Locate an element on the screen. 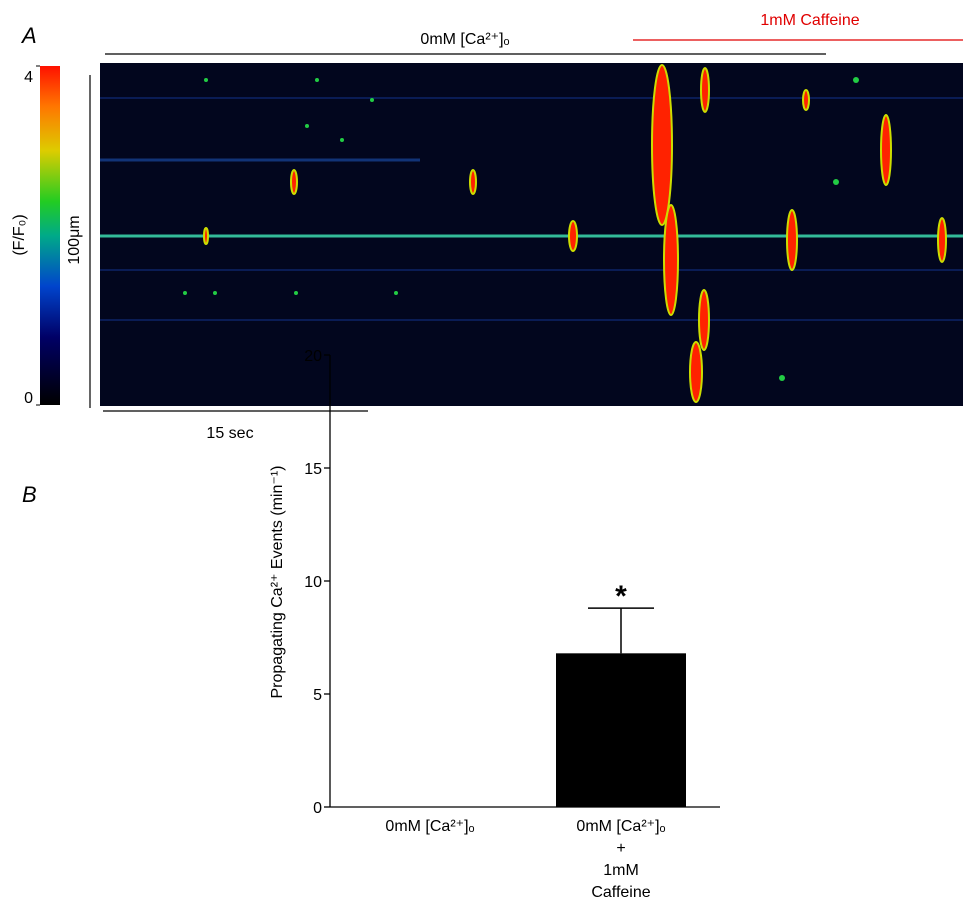 The height and width of the screenshot is (917, 963). space-scale-label: 100μm is located at coordinates (74, 239).